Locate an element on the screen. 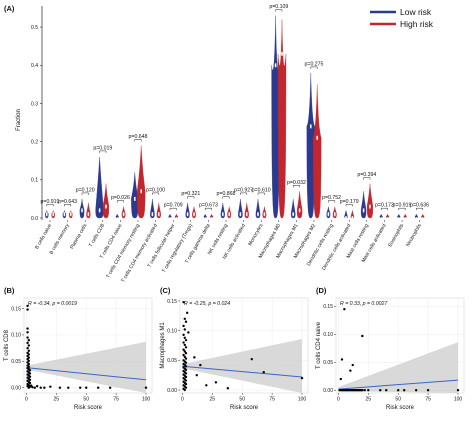  x-axis-label: Risk score is located at coordinates (244, 408).